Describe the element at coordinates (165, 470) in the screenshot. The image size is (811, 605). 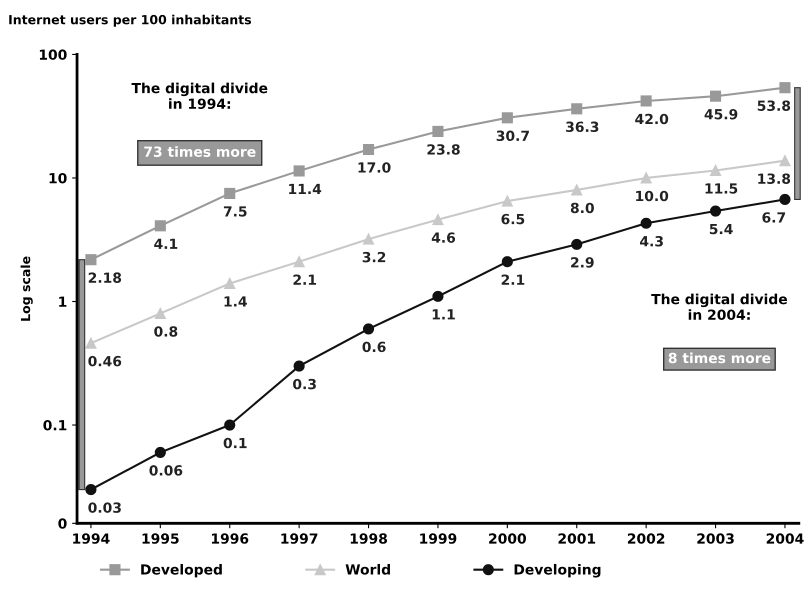
I see `data-label: 0.06` at that location.